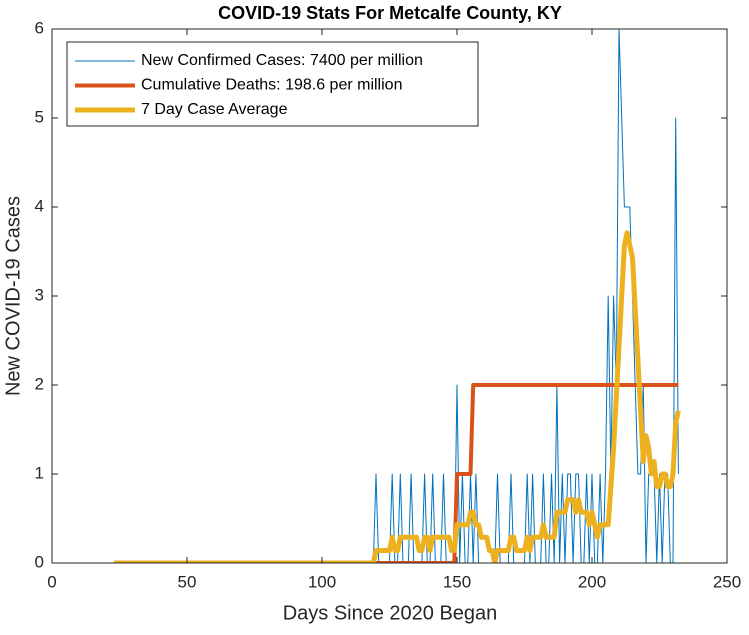  I want to click on y-tick-label: 0, so click(39, 561).